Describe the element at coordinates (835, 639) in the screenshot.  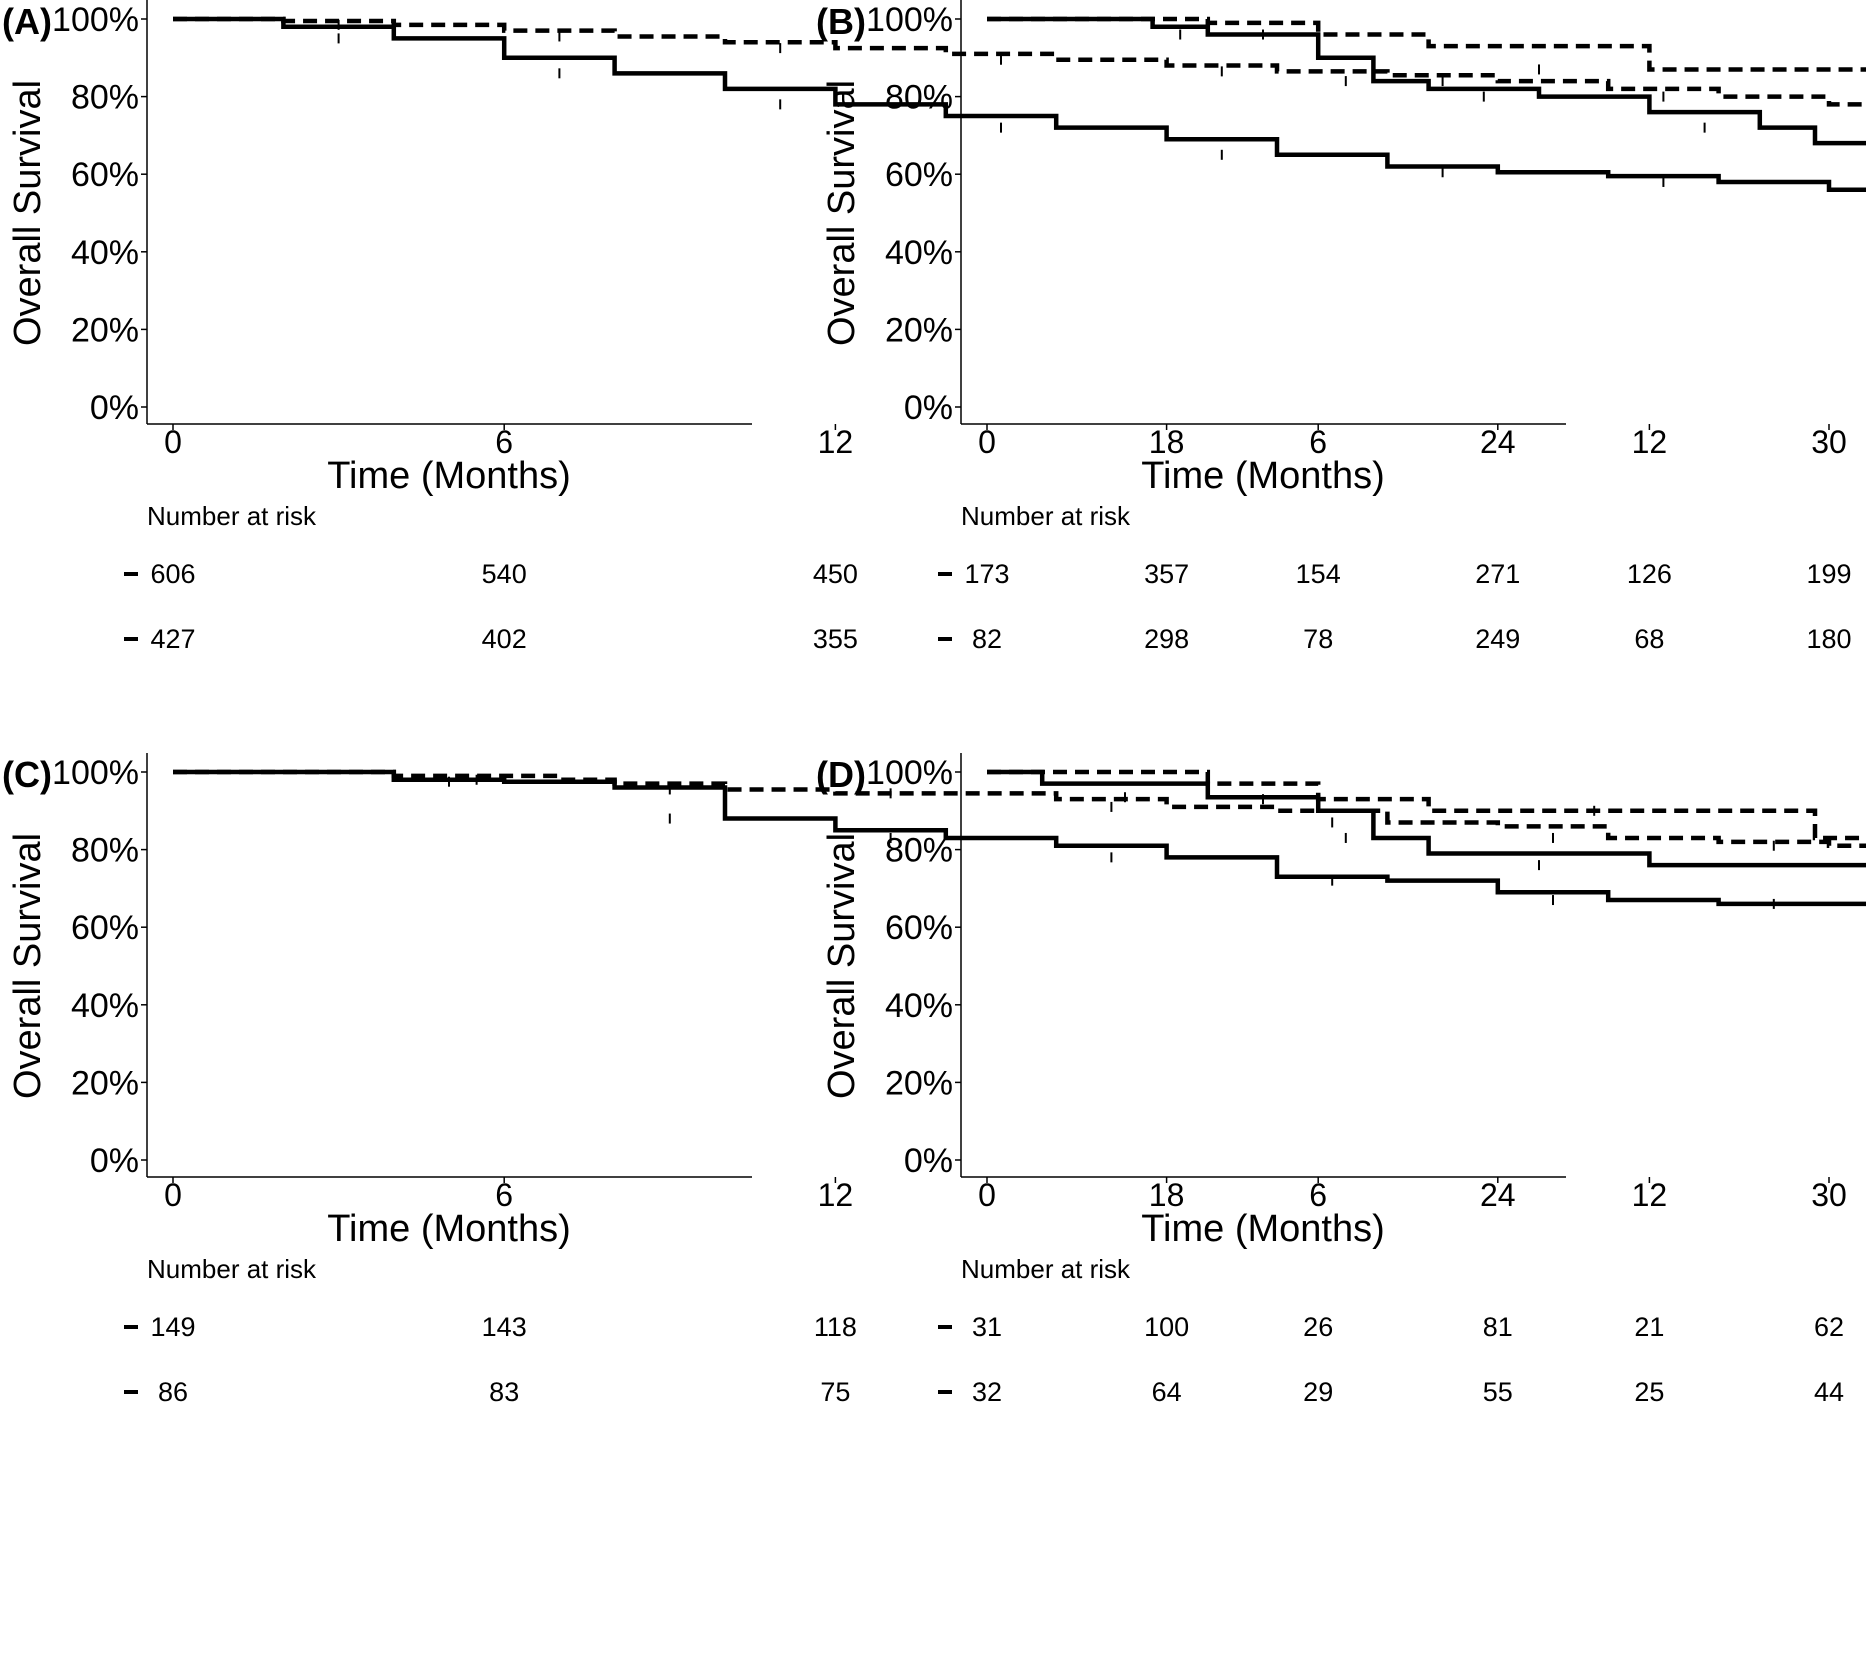
I see `risk-count: 355` at that location.